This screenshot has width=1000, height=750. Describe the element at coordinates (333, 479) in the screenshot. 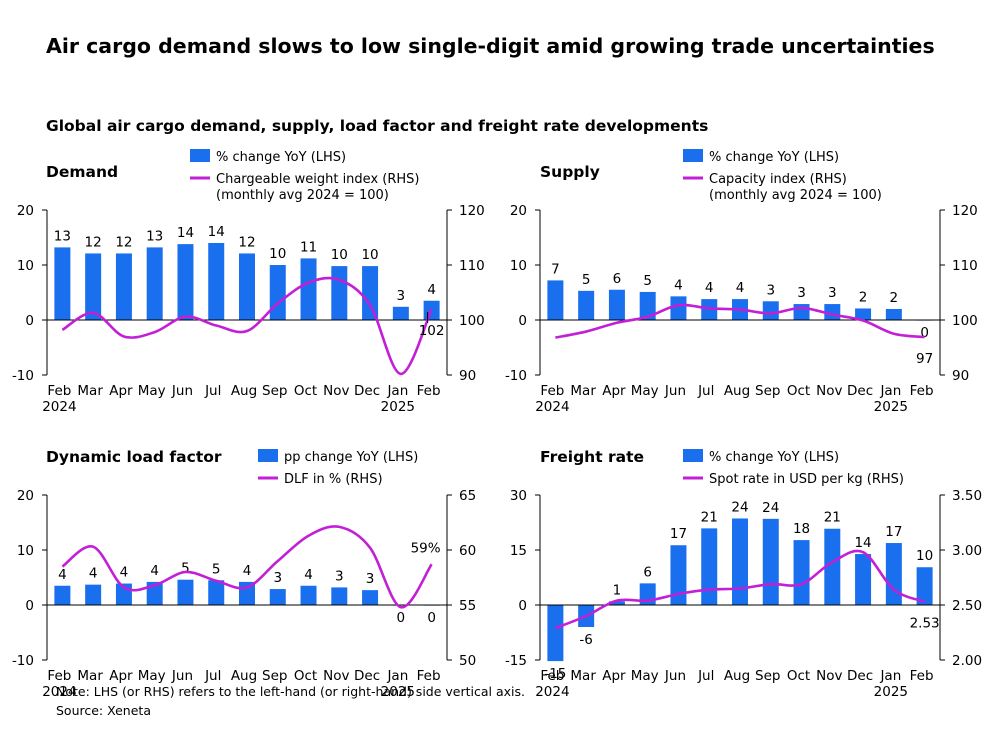

I see `legend-line-label: DLF in % (RHS)` at that location.